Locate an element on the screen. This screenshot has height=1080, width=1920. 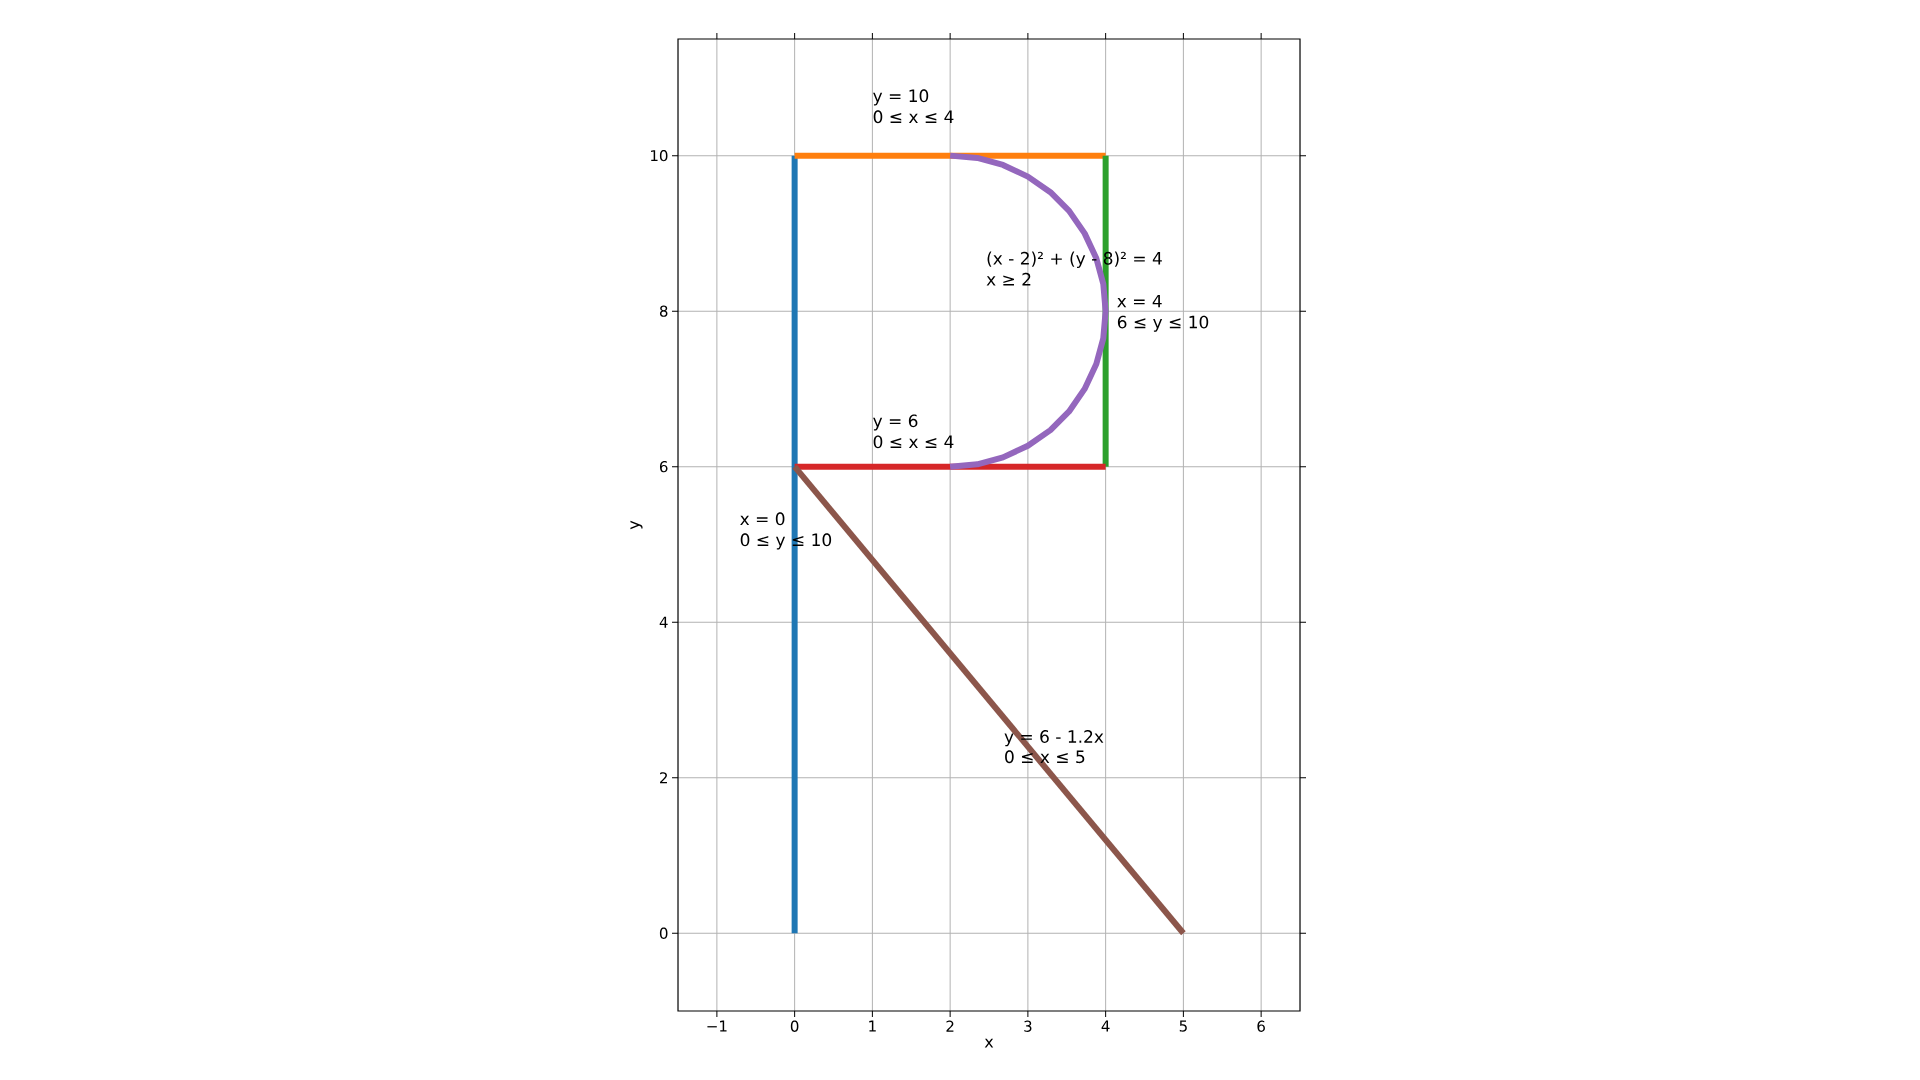
x-tick-label: 6 is located at coordinates (1261, 1026).